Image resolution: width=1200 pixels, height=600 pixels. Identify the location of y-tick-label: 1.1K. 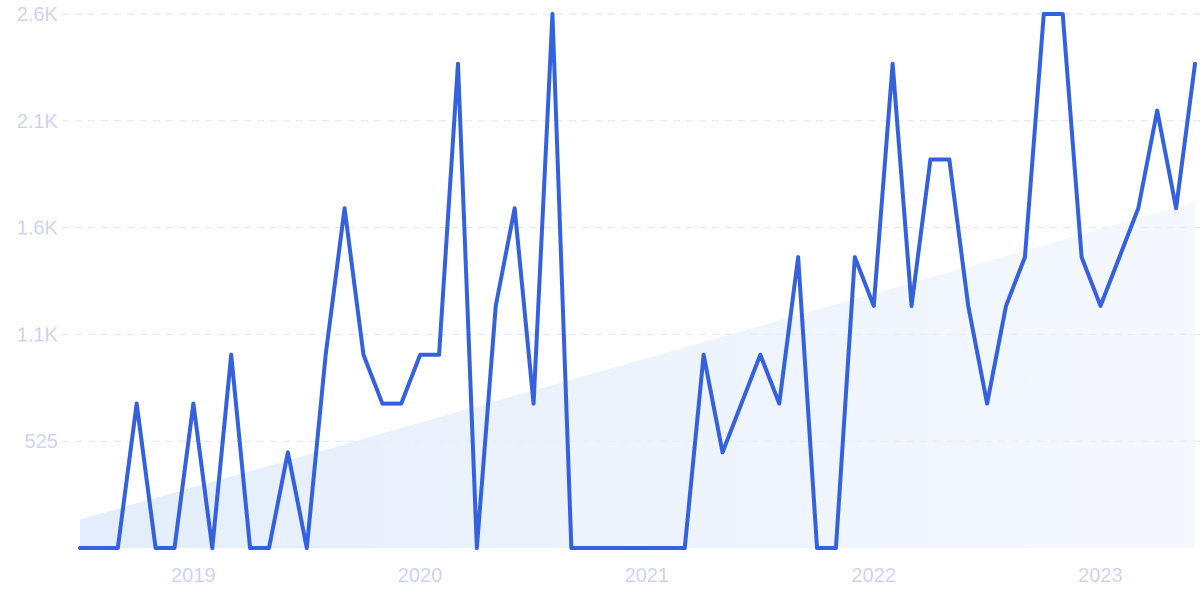
(38, 335).